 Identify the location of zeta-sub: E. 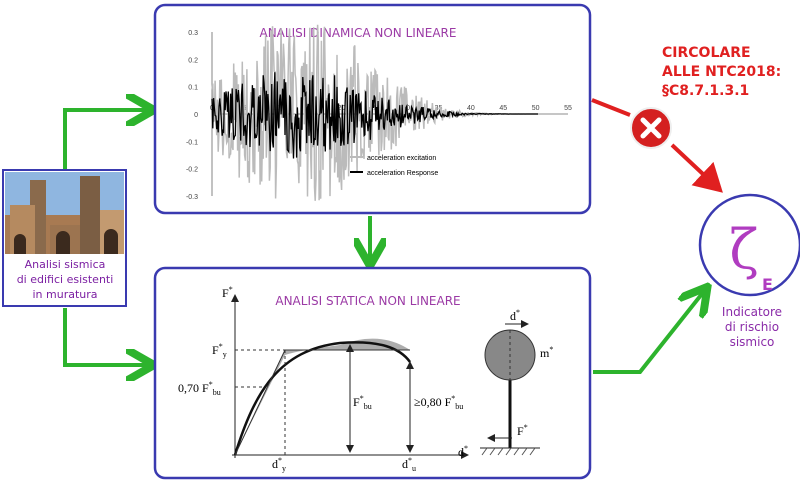
(767, 284).